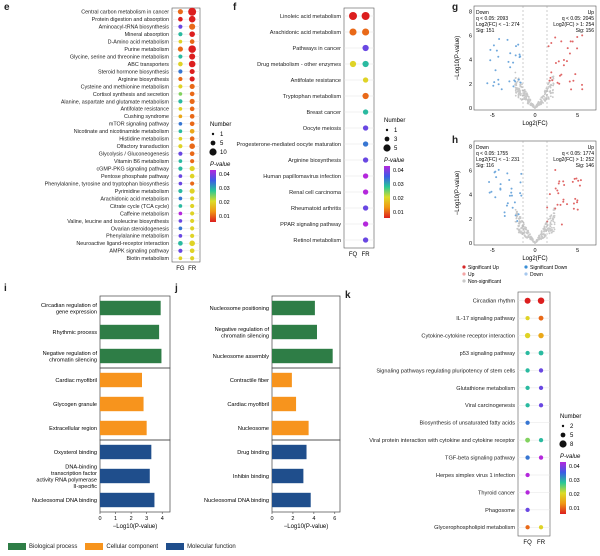  Describe the element at coordinates (458, 193) in the screenshot. I see `y-axis-title: −Log10(P-value)` at that location.